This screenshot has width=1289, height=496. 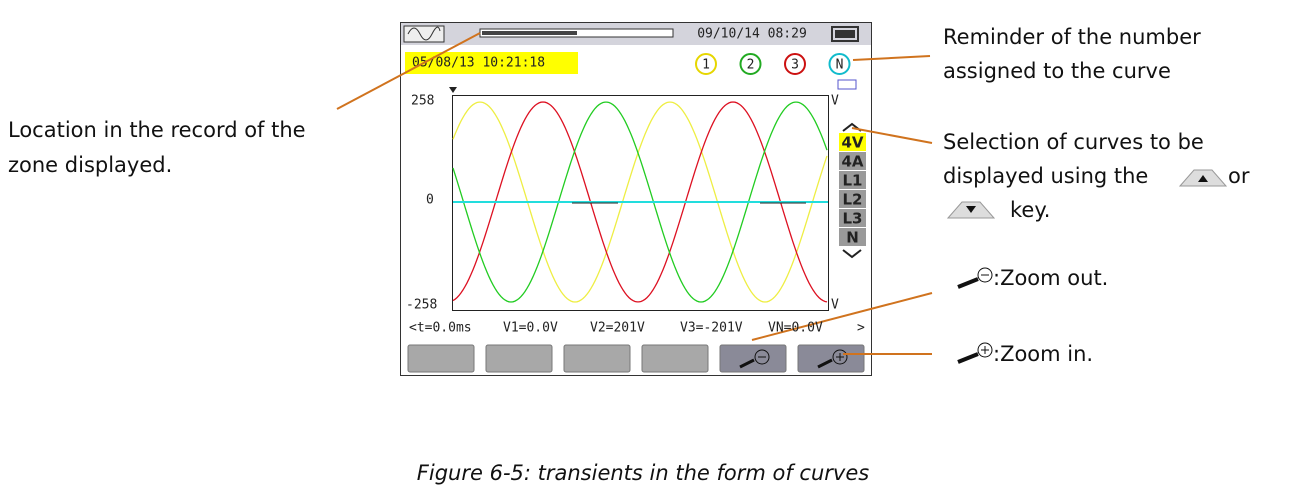 What do you see at coordinates (422, 101) in the screenshot?
I see `y-label: 258` at bounding box center [422, 101].